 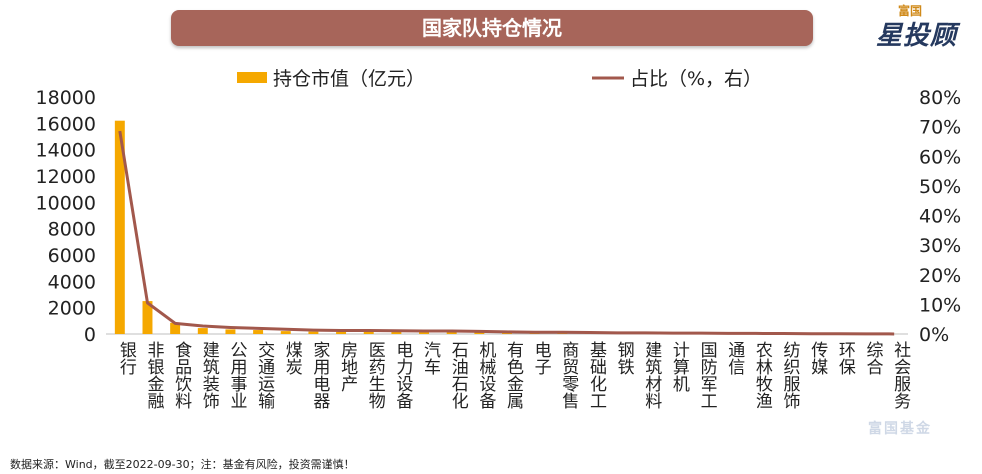 What do you see at coordinates (596, 375) in the screenshot?
I see `x-tick-label: 基础化工` at bounding box center [596, 375].